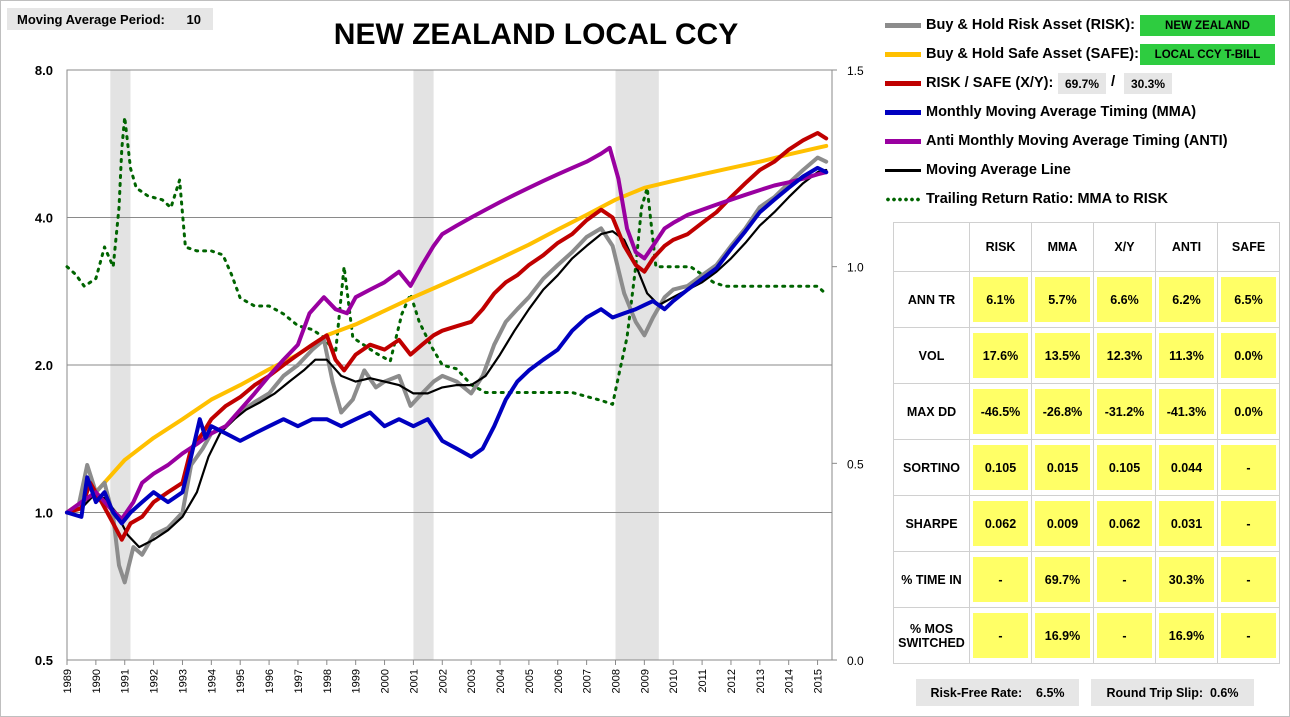 This screenshot has height=717, width=1290. I want to click on stats-cell: 0.009, so click(1062, 523).